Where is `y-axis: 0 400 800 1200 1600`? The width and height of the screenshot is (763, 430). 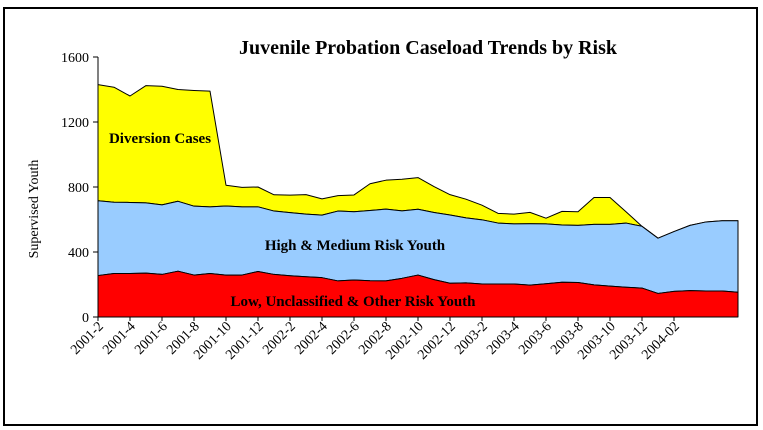
y-axis: 0 400 800 1200 1600 is located at coordinates (80, 188).